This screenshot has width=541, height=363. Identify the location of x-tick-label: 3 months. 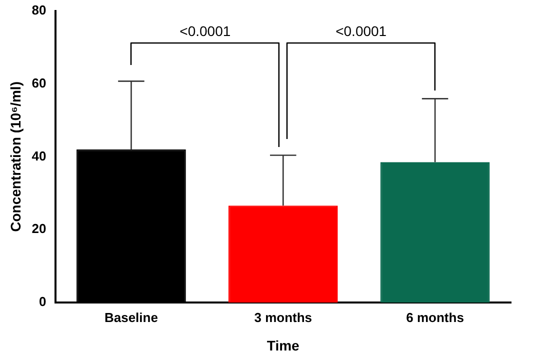
(283, 317).